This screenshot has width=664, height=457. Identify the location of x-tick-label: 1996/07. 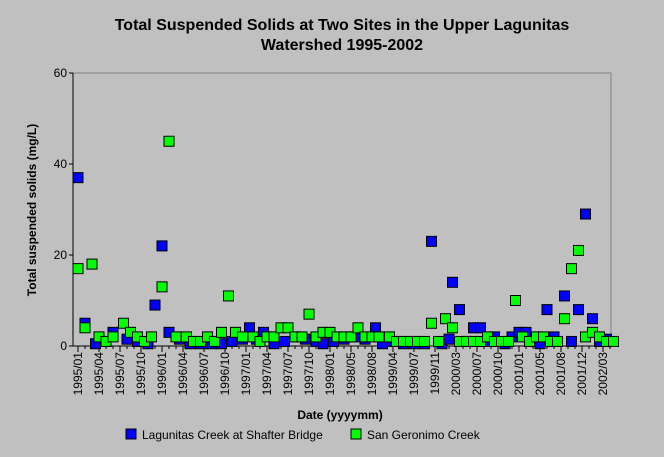
(204, 374).